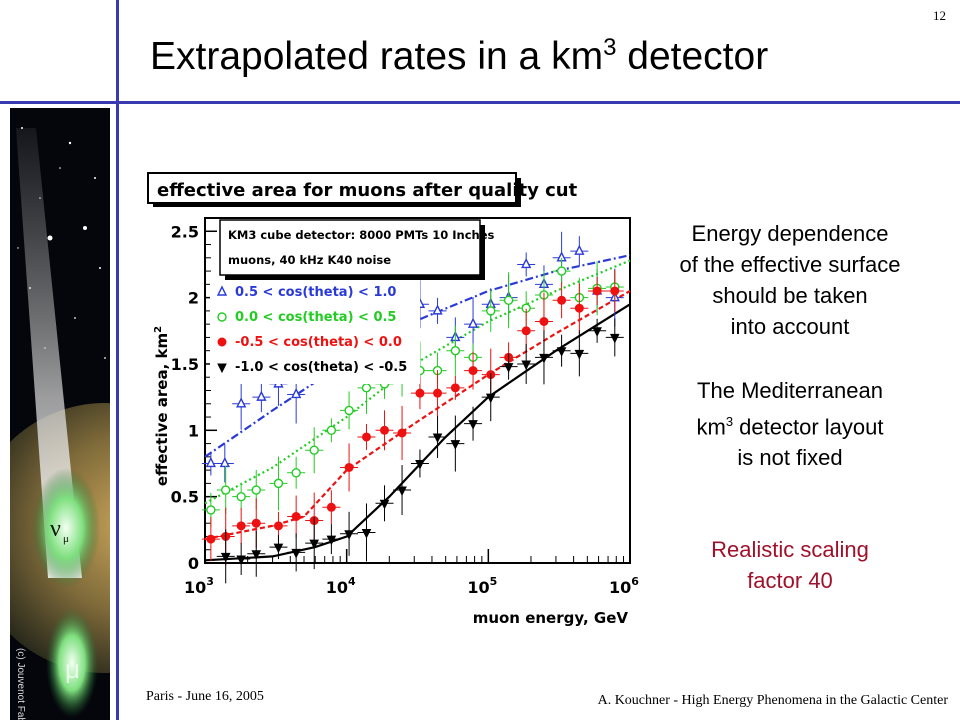 The width and height of the screenshot is (960, 720). Describe the element at coordinates (939, 15) in the screenshot. I see `page-number: 12` at that location.